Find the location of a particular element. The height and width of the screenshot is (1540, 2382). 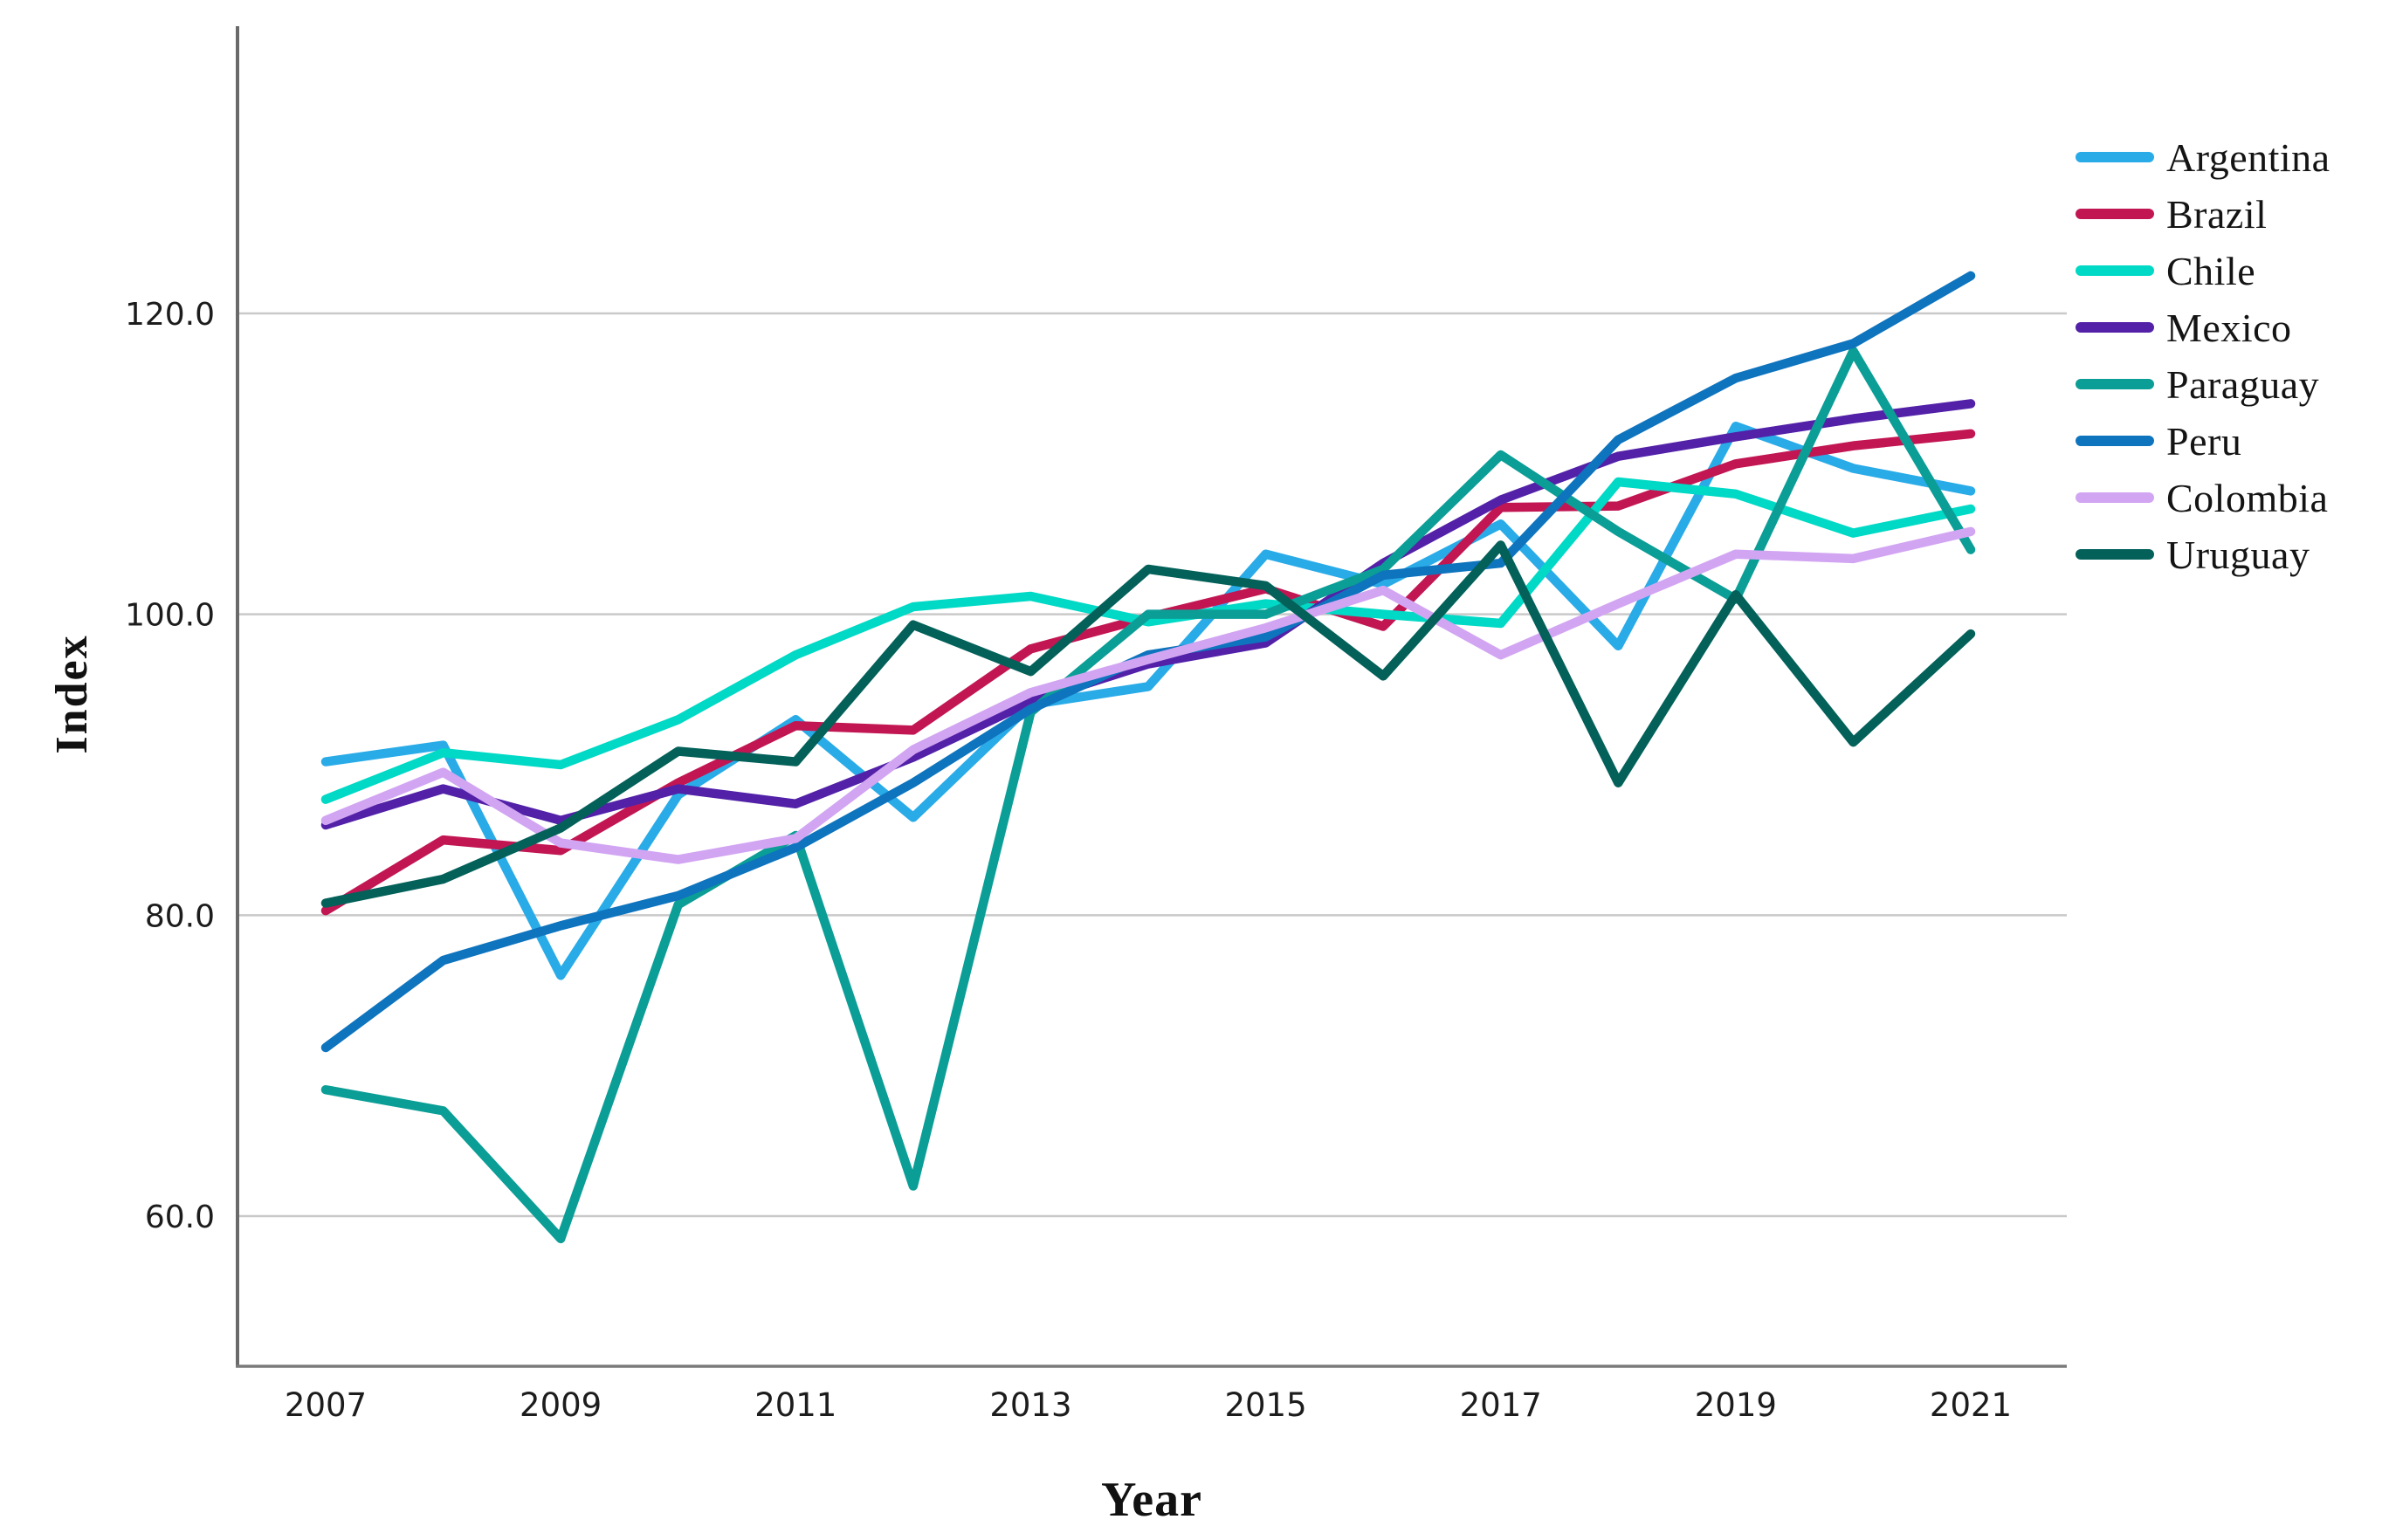

legend-item-argentina: Argentina is located at coordinates (2195, 157).